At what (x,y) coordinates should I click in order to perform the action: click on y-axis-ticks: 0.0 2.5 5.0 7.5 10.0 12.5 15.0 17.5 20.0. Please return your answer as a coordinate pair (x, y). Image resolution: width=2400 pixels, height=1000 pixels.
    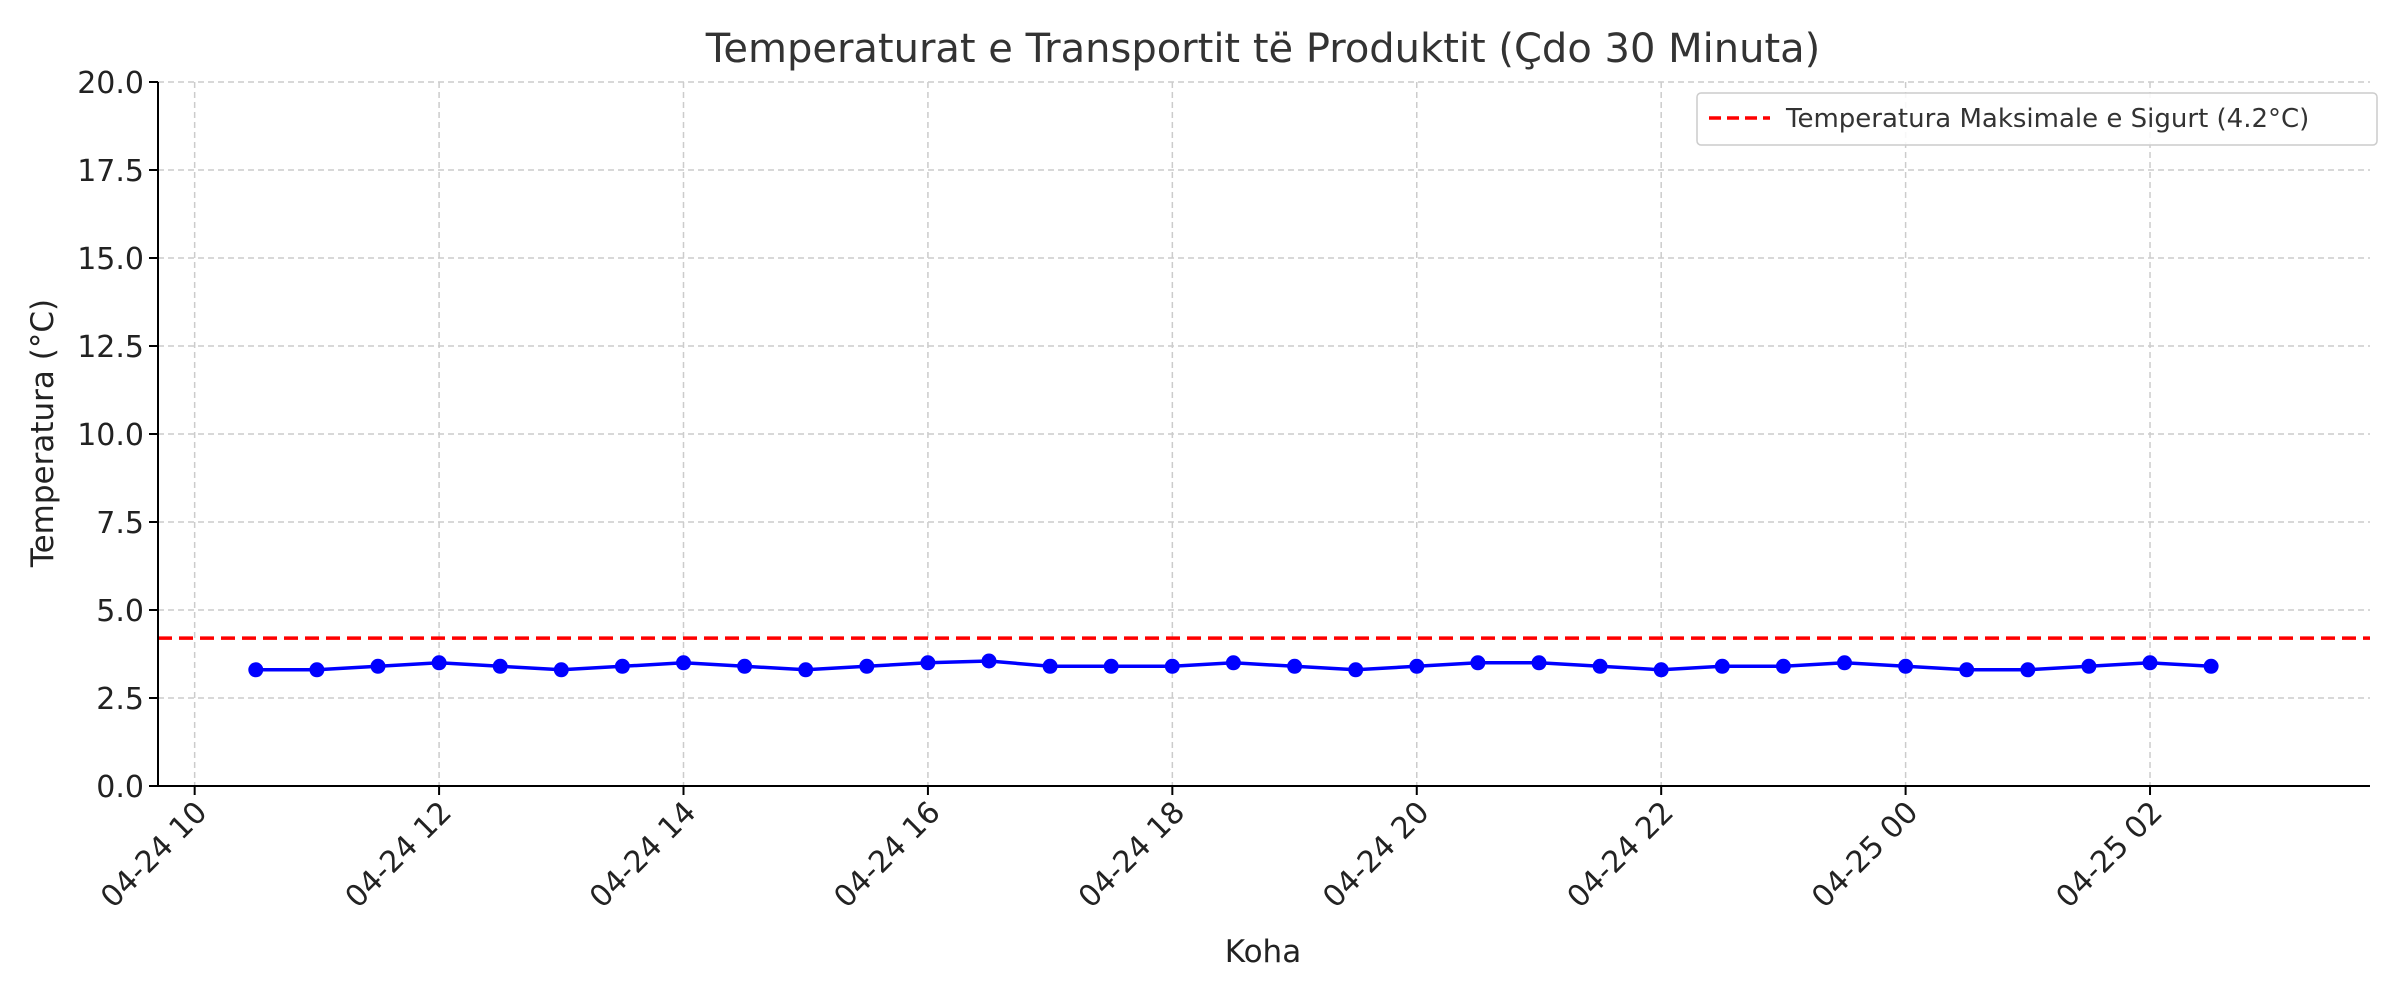
    Looking at the image, I should click on (117, 435).